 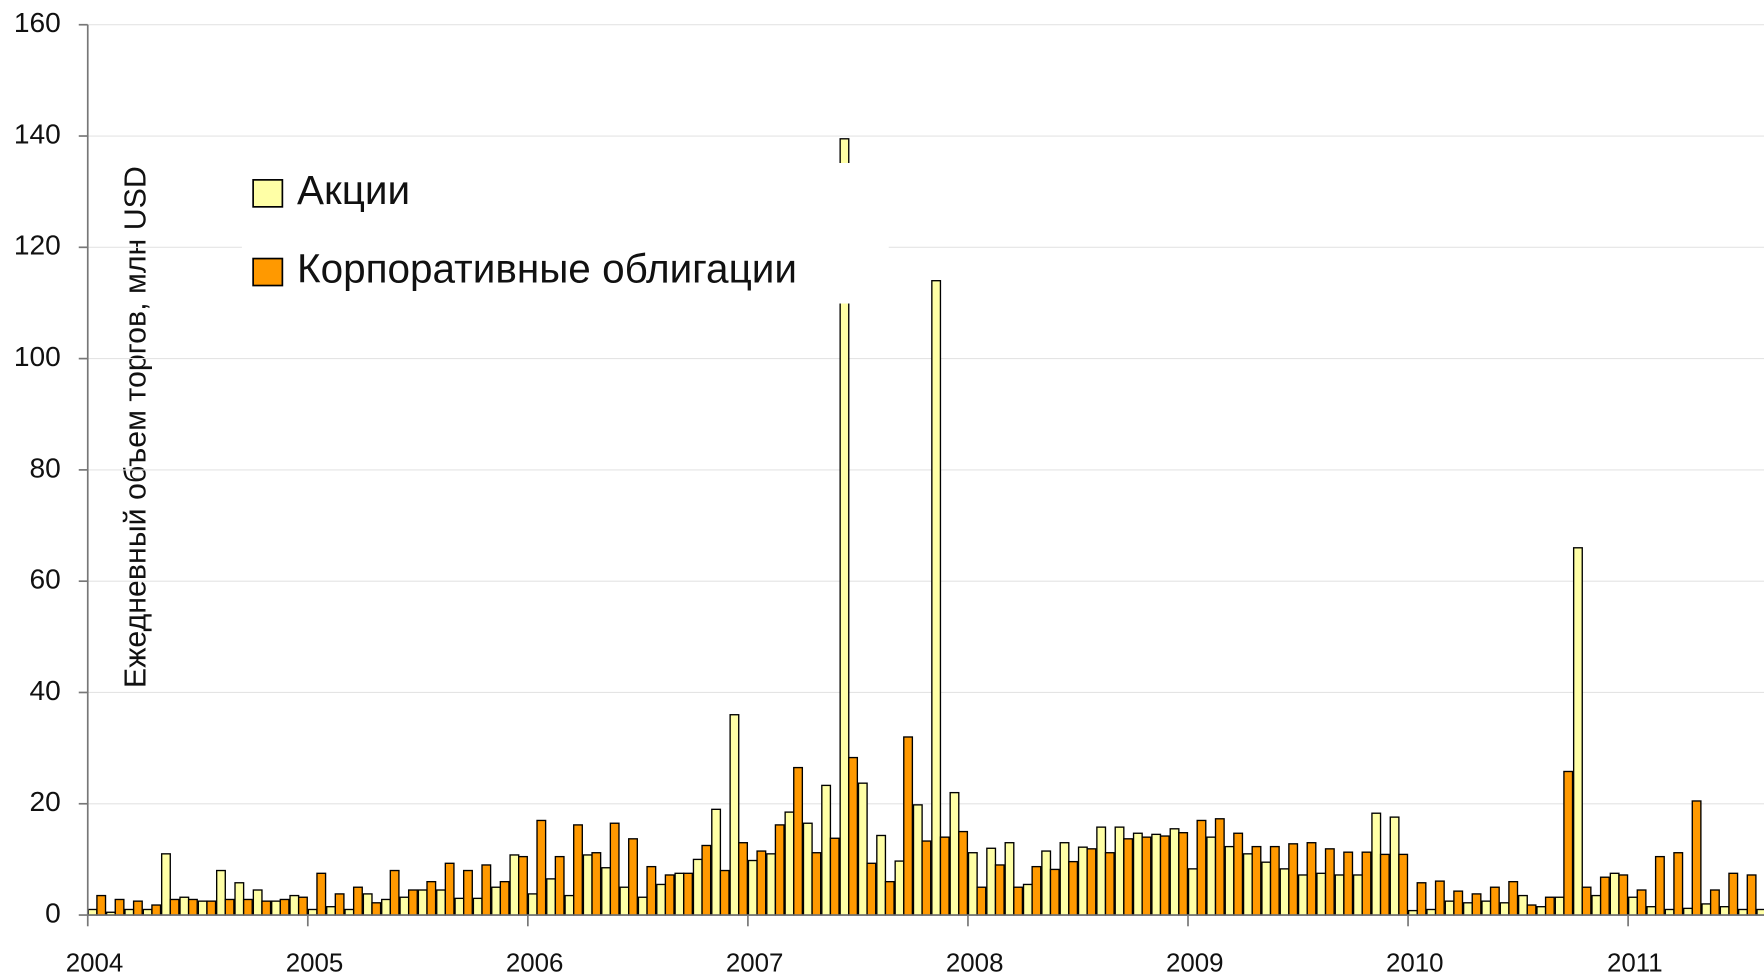 I want to click on y-tick-label: 20, so click(x=44, y=801).